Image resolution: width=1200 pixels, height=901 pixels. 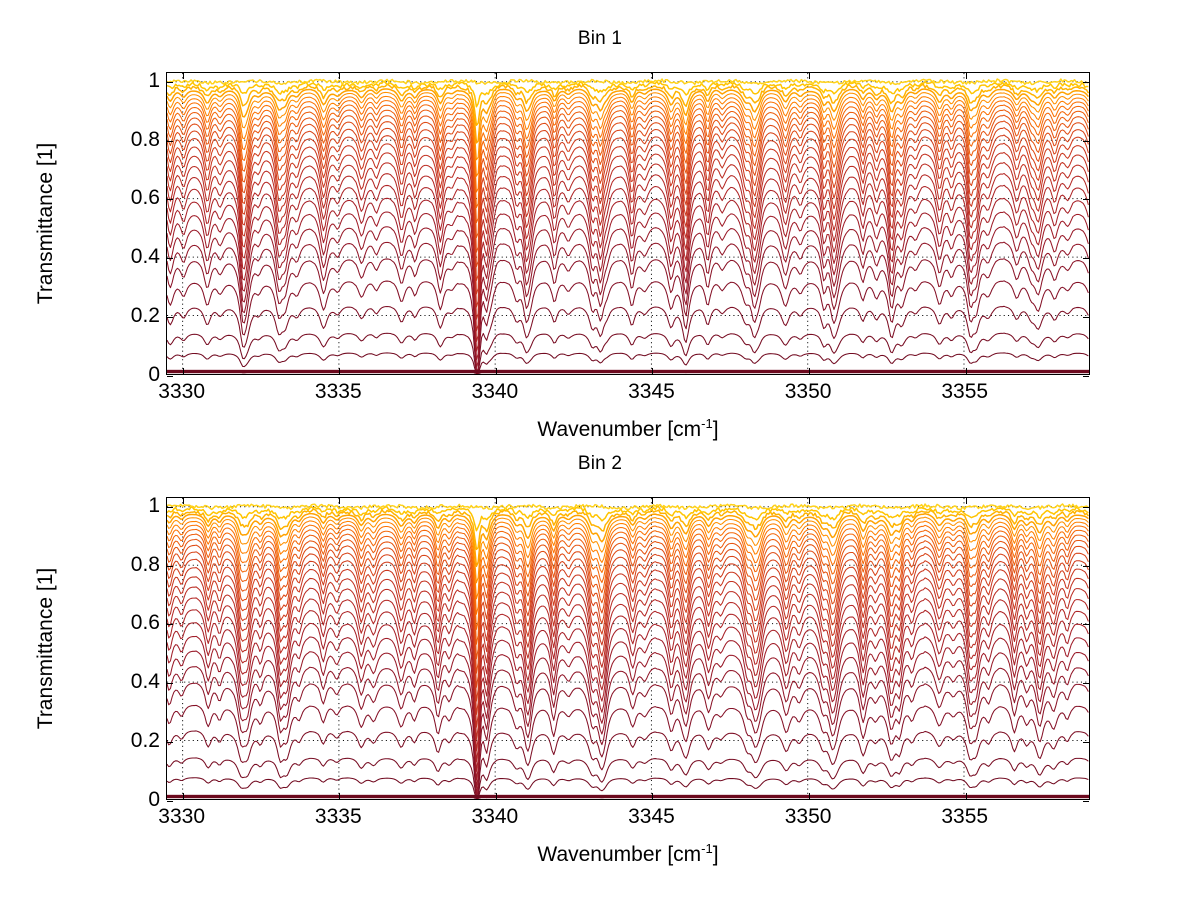 I want to click on plot-title-bin-1: Bin 1, so click(x=600, y=38).